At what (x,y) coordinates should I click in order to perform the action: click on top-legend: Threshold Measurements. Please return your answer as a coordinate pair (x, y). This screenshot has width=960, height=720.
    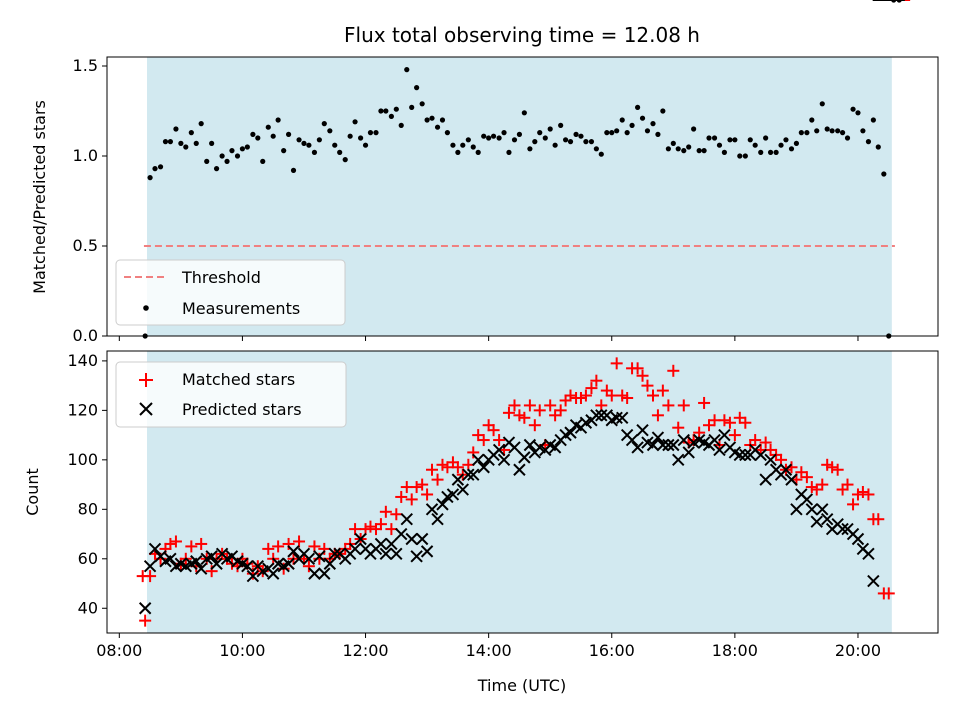
    Looking at the image, I should click on (230, 292).